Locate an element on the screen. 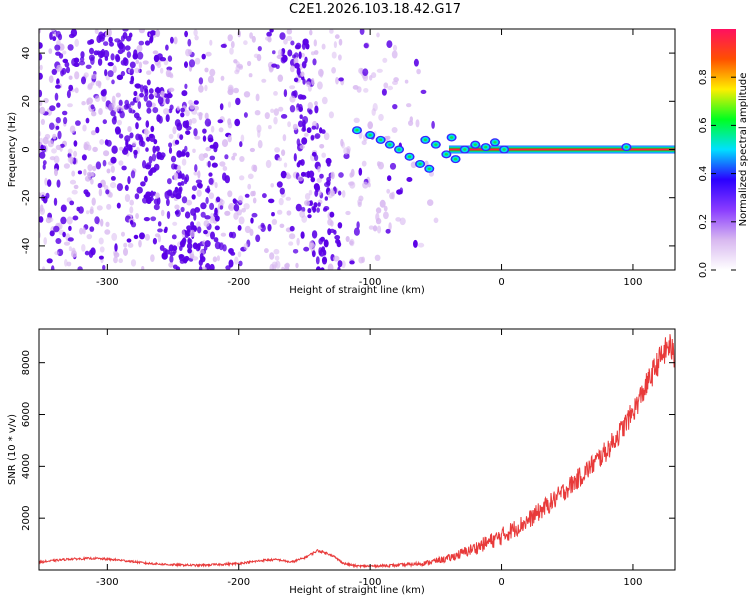 This screenshot has height=600, width=750. y-tick-label: 0 is located at coordinates (26, 149).